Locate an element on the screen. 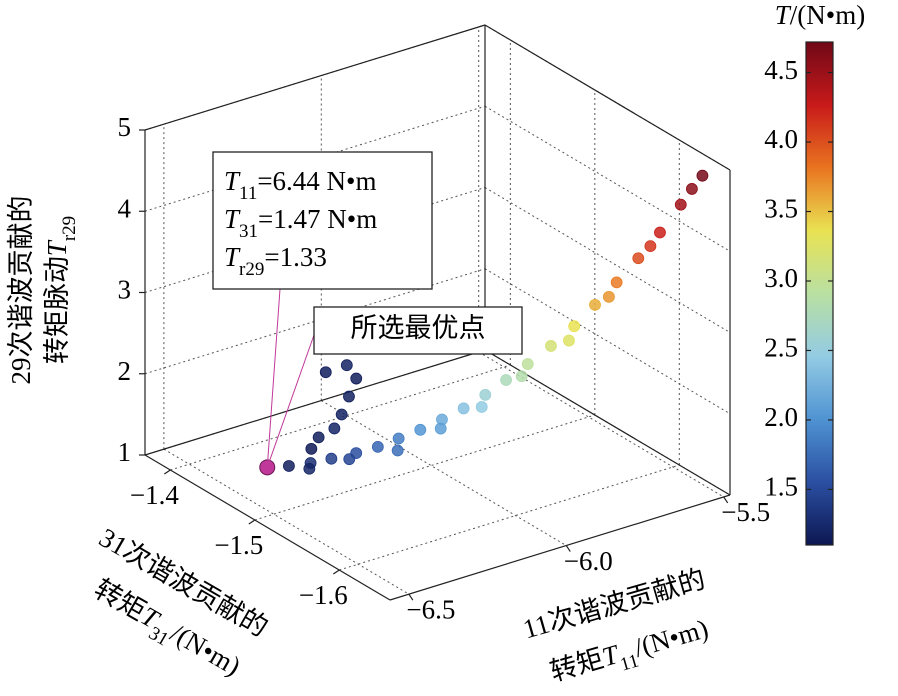 Image resolution: width=898 pixels, height=696 pixels. callout-text: 所选最优点 is located at coordinates (418, 328).